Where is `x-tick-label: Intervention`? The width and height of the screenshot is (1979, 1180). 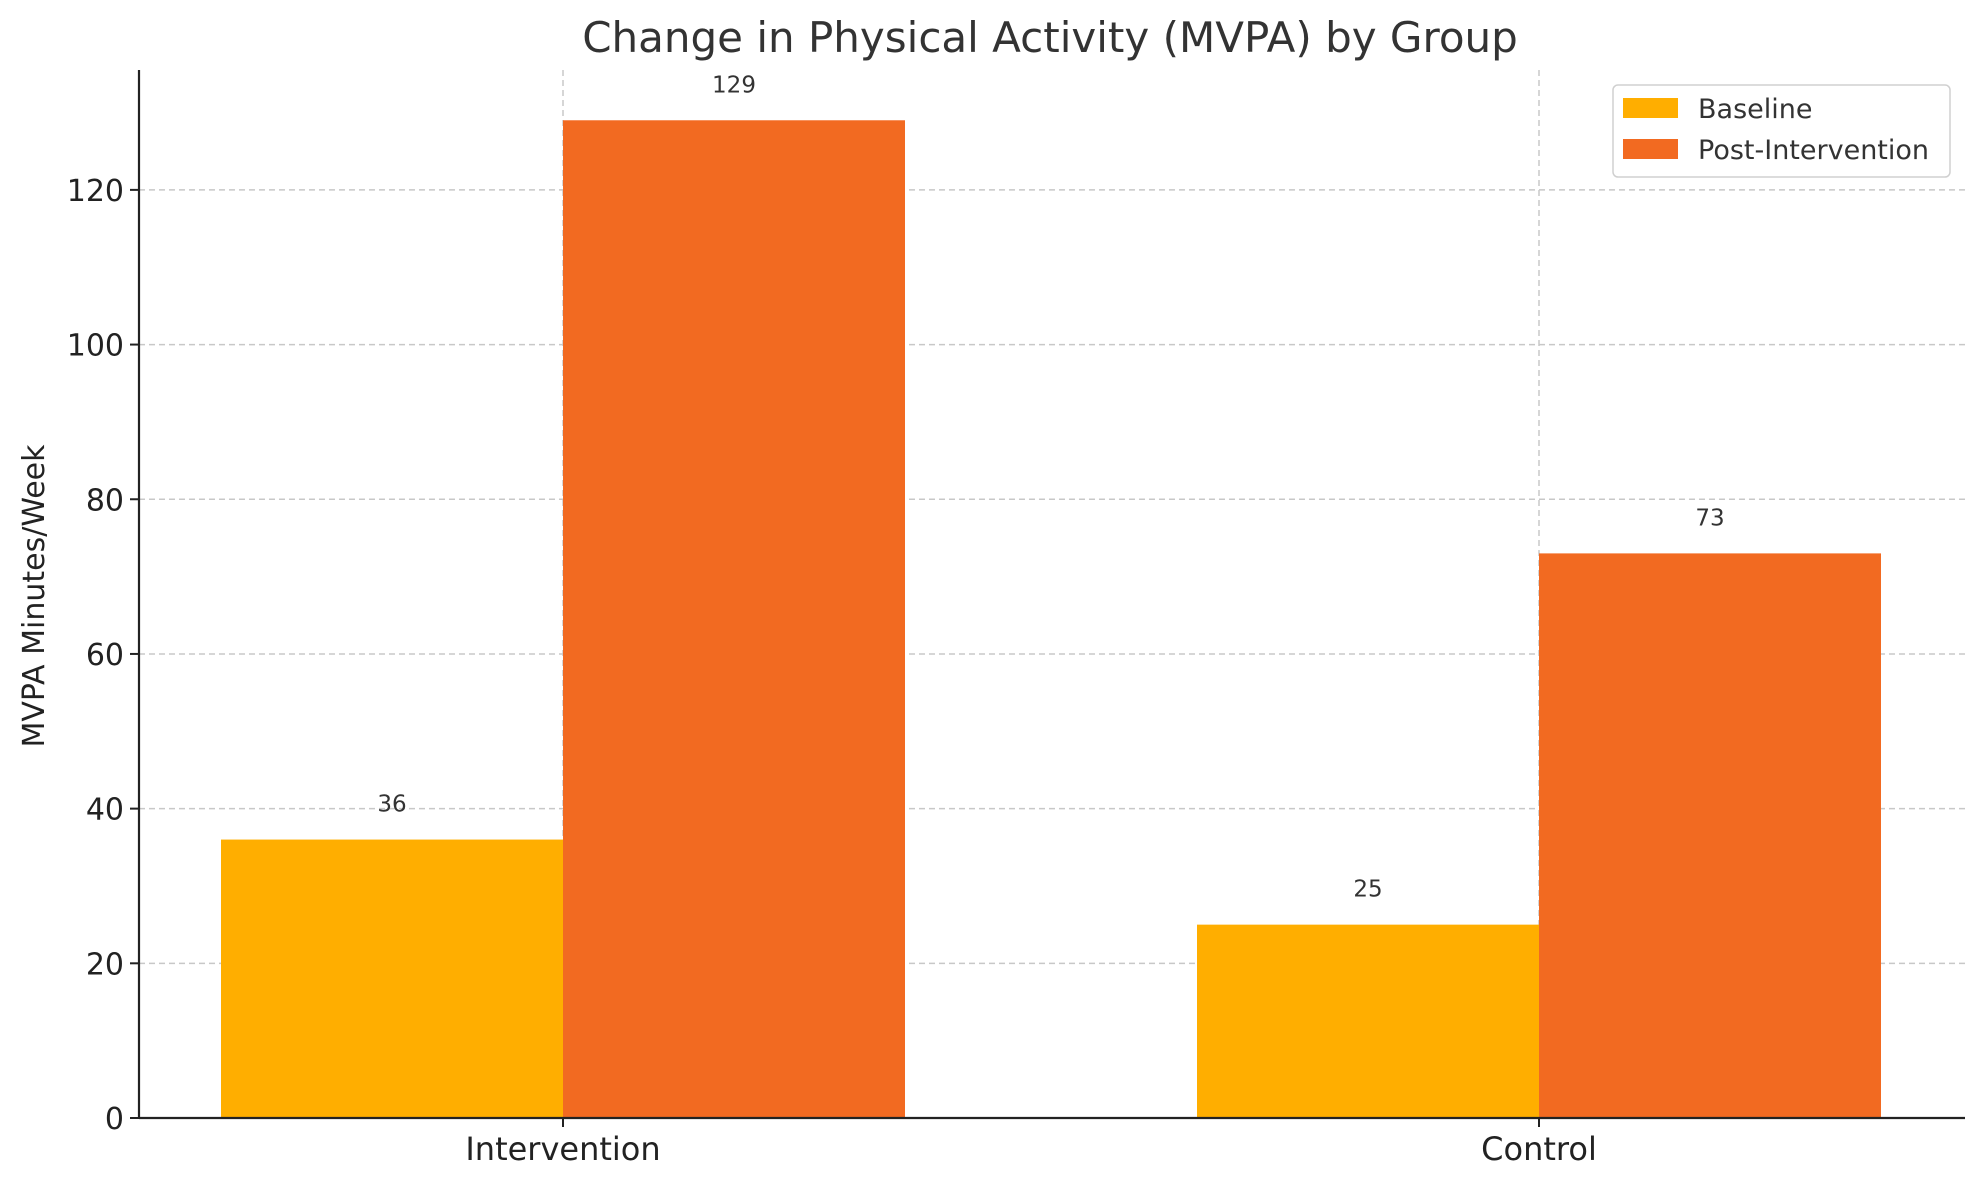 x-tick-label: Intervention is located at coordinates (562, 1149).